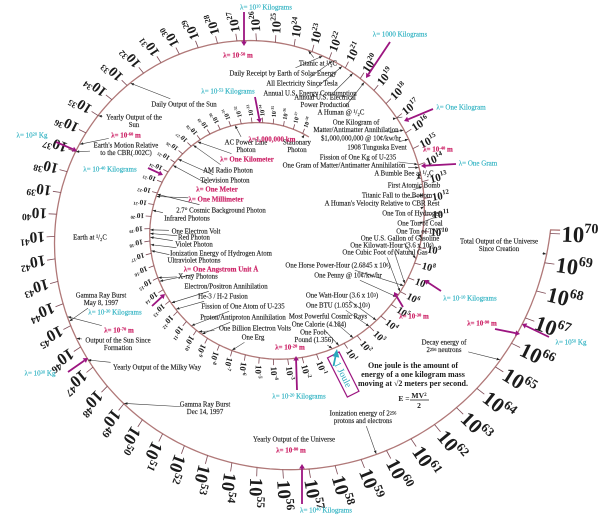 Image resolution: width=600 pixels, height=522 pixels. Describe the element at coordinates (461, 107) in the screenshot. I see `svg-text: λ= One Kilogram` at that location.